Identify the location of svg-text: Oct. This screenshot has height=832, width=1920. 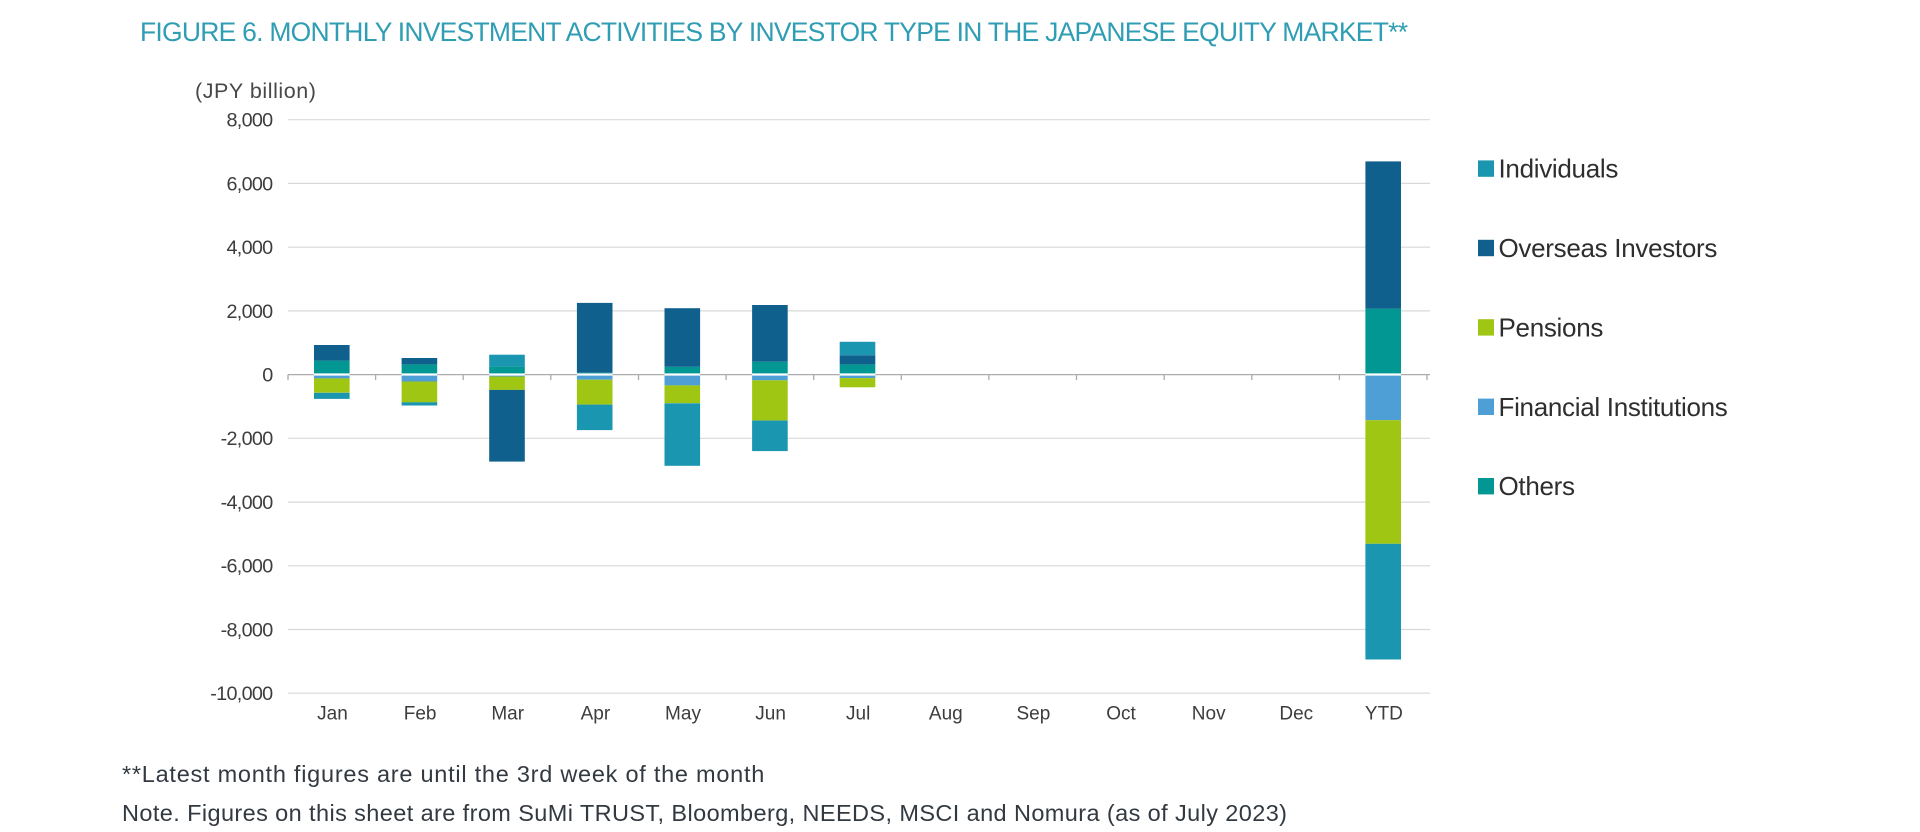
(1121, 714).